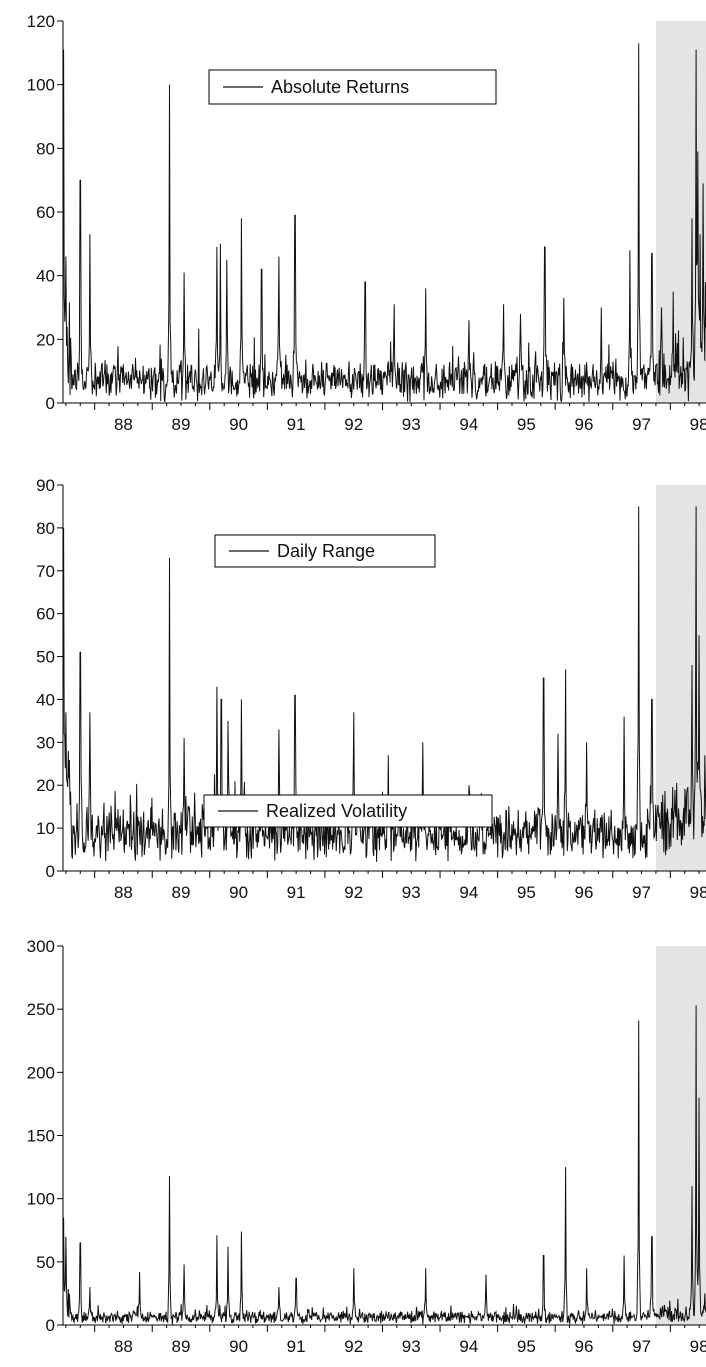 The image size is (706, 1367). I want to click on y-tick-label: 10, so click(45, 828).